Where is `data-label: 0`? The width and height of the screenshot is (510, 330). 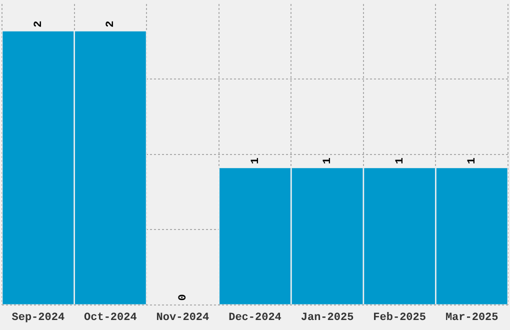 data-label: 0 is located at coordinates (183, 297).